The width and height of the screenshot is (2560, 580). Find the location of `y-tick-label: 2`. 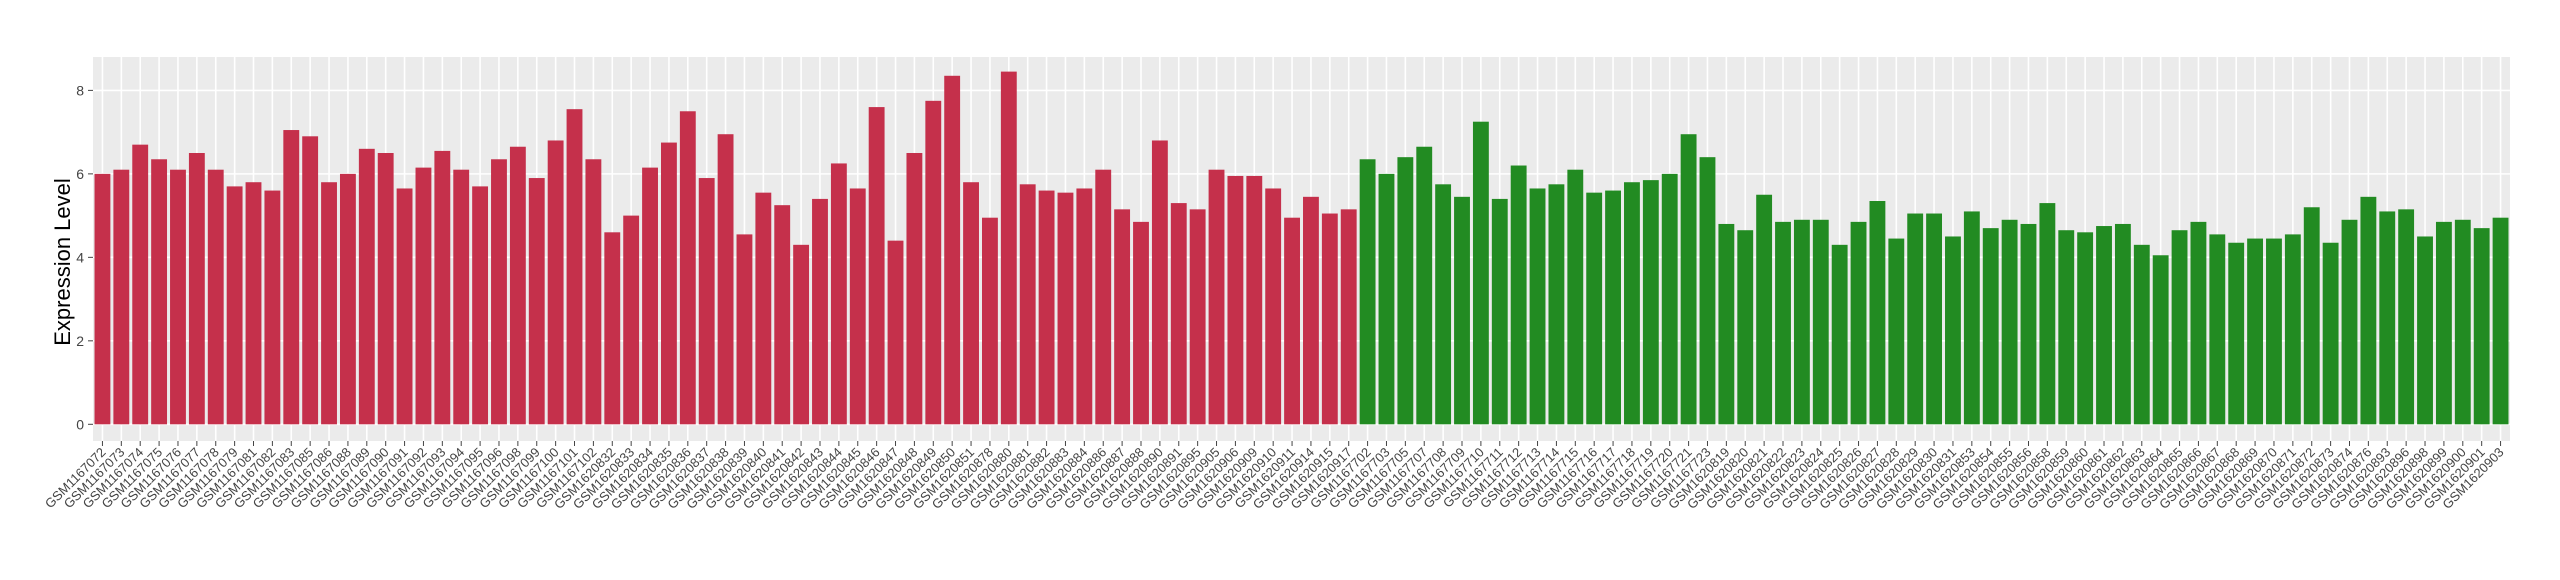

y-tick-label: 2 is located at coordinates (80, 341).